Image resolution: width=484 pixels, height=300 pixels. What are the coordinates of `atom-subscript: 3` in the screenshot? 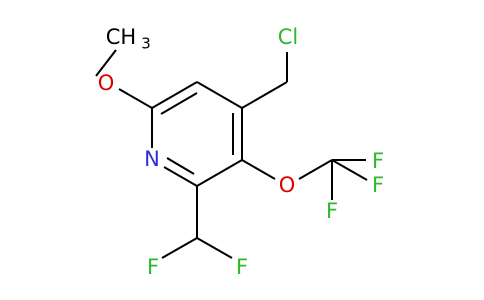 It's located at (146, 44).